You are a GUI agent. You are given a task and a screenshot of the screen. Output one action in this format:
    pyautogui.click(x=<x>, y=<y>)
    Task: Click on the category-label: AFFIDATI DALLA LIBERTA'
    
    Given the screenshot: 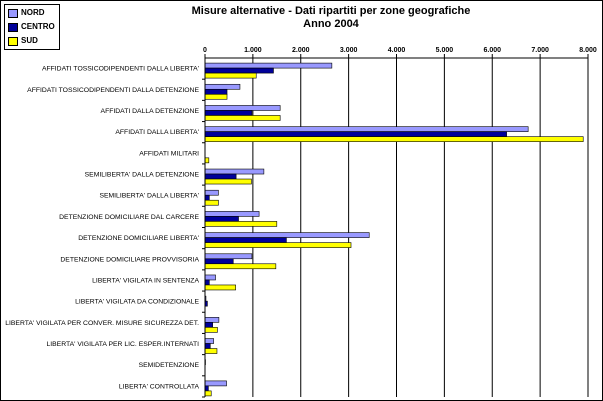 What is the action you would take?
    pyautogui.click(x=157, y=132)
    